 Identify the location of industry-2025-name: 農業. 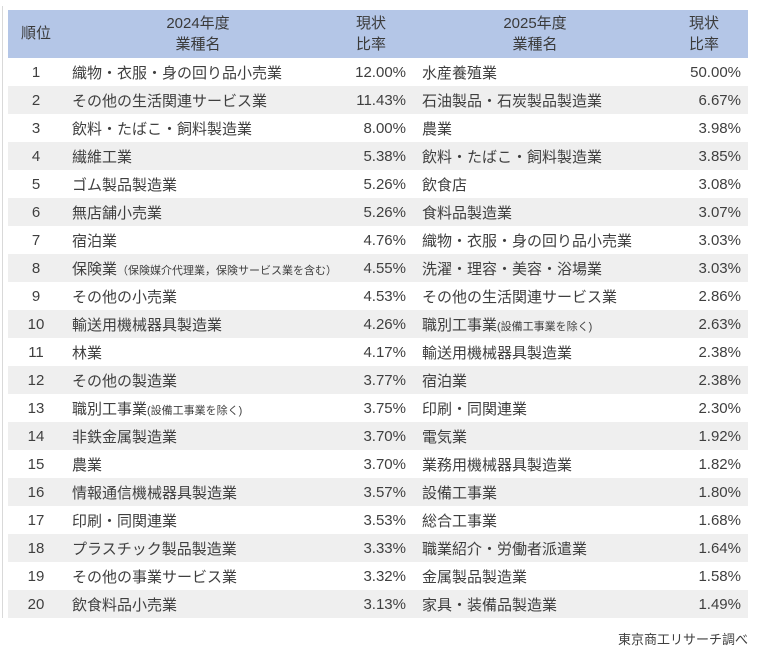
(437, 129).